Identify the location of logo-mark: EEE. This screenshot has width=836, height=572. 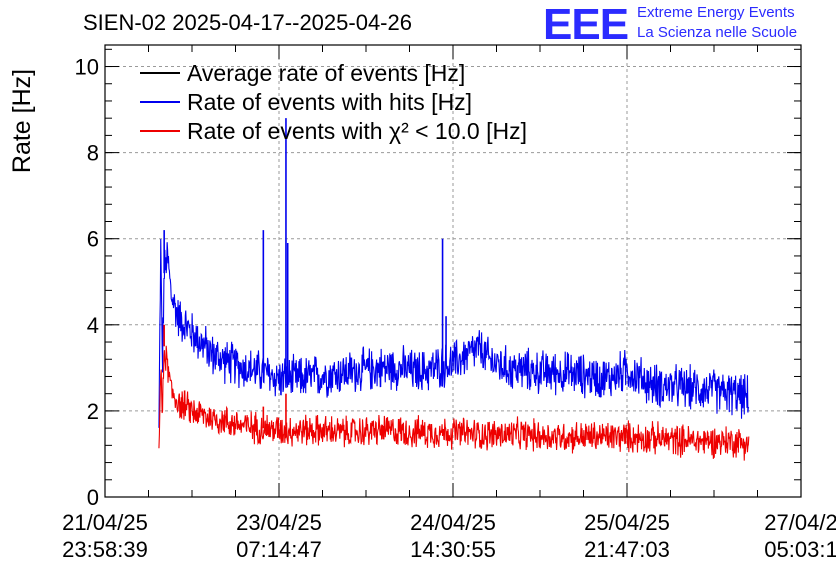
(586, 24).